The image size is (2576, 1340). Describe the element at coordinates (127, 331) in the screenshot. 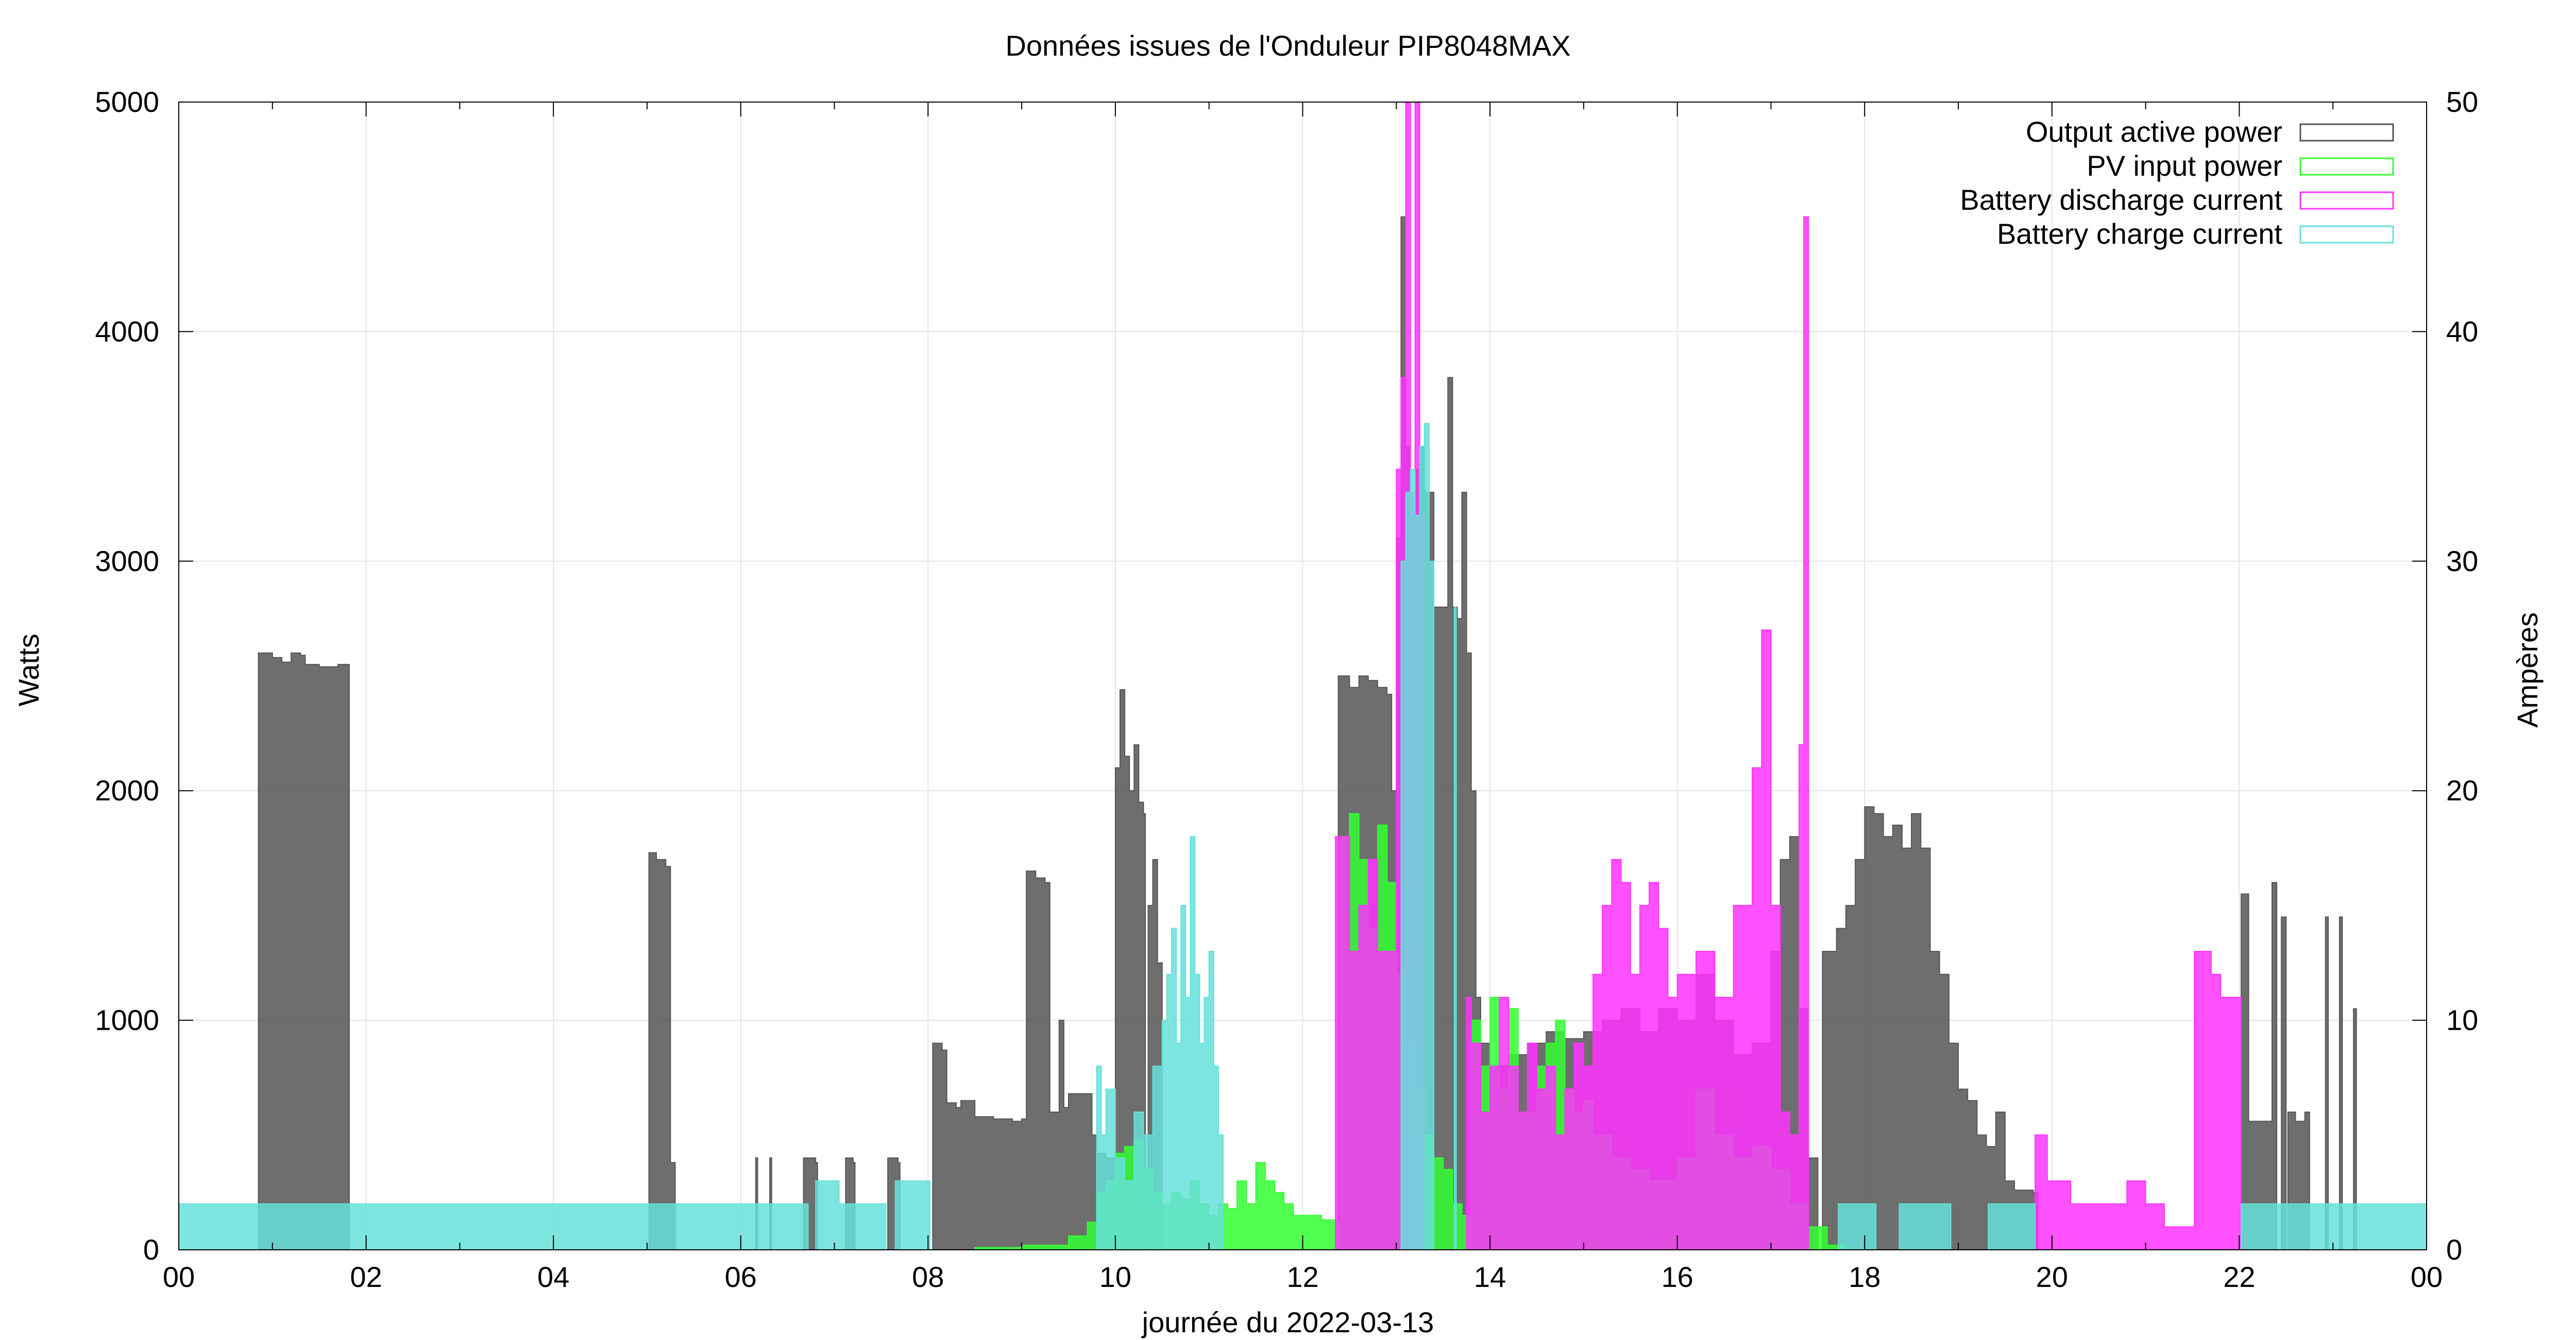

I see `y-tick-label: 4000` at that location.